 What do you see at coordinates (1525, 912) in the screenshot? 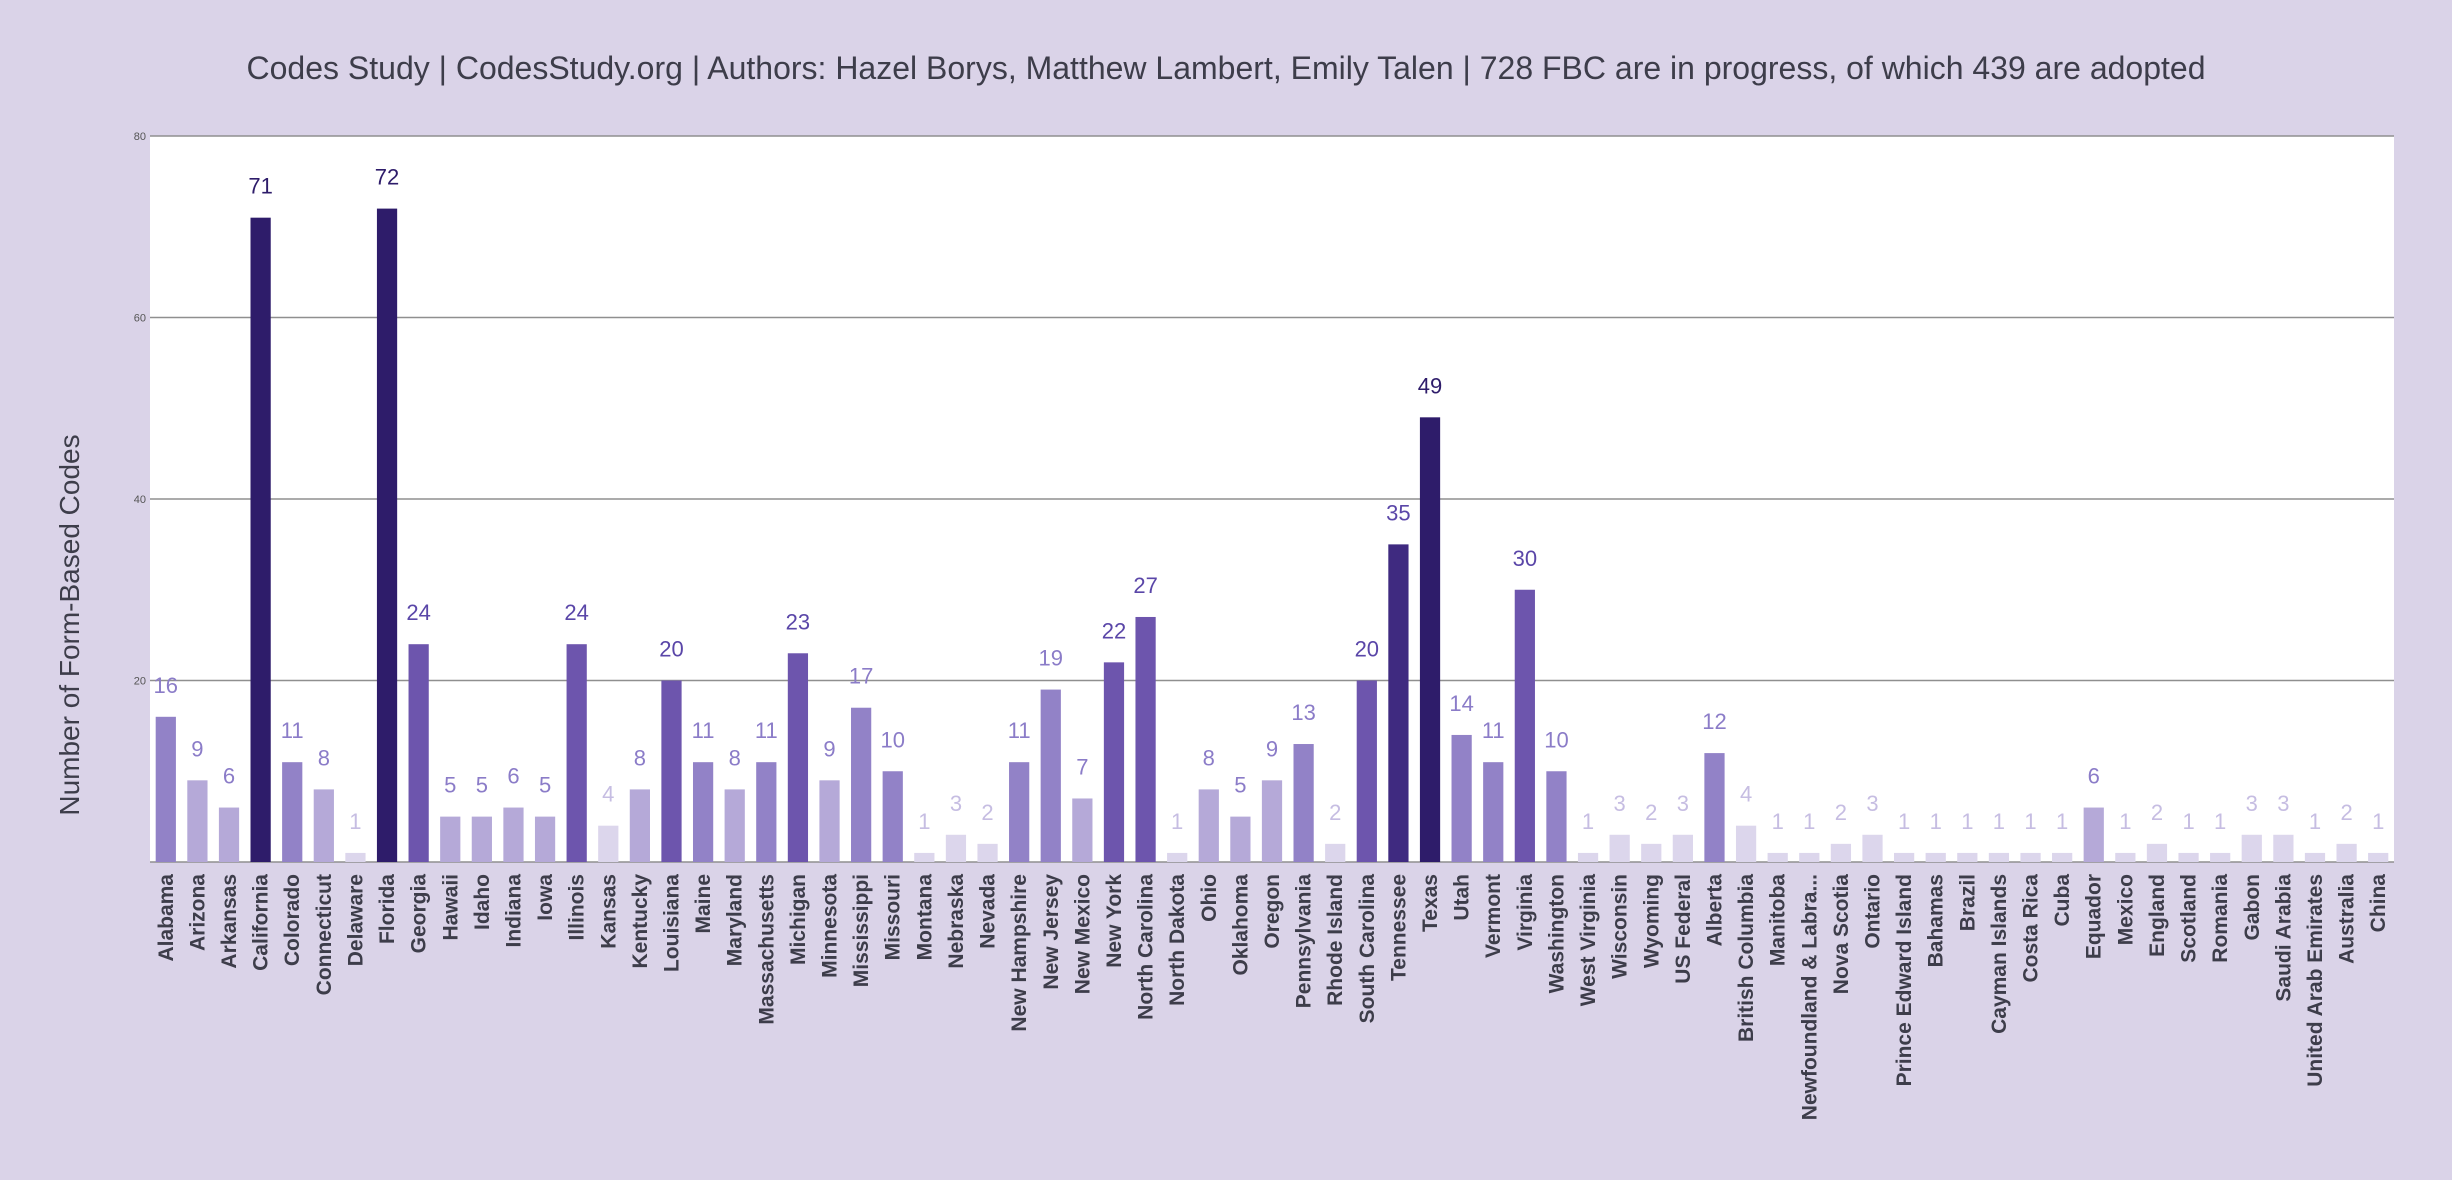
I see `category-label: Virginia` at bounding box center [1525, 912].